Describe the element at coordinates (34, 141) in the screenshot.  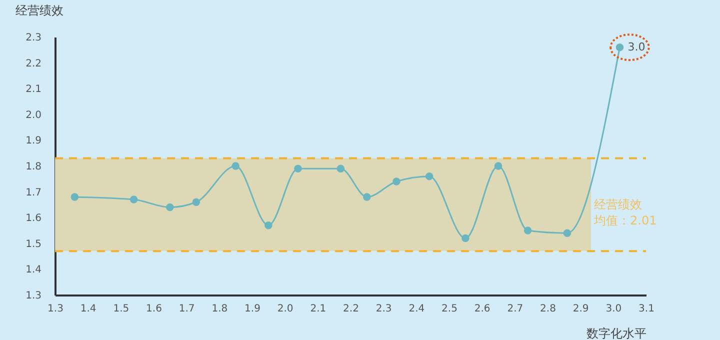
I see `y-tick-label: 1.9` at that location.